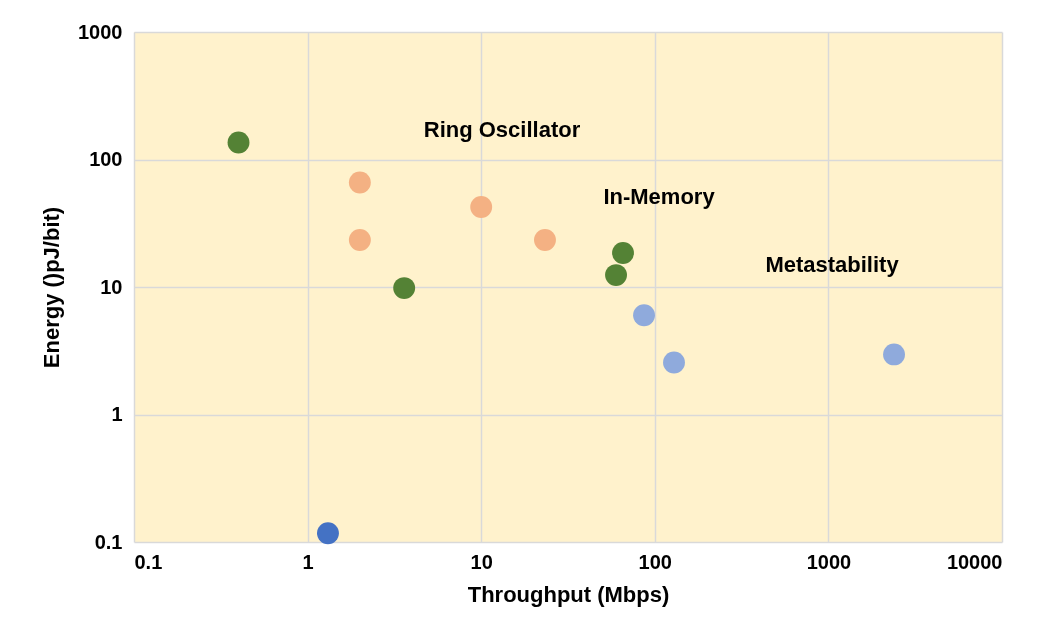  I want to click on y-tick-label: 1, so click(117, 414).